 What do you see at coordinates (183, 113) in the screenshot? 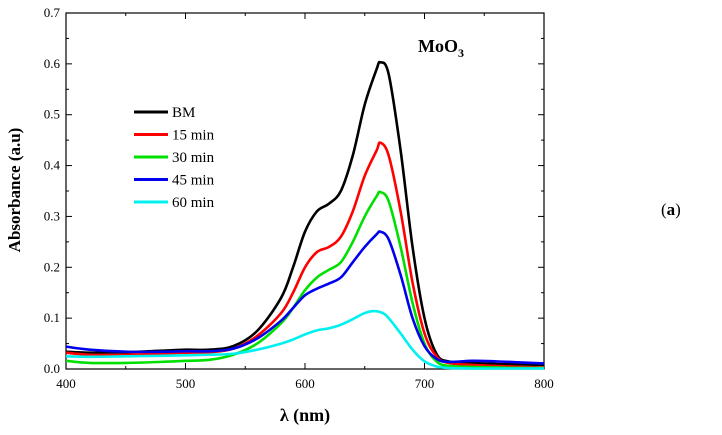
I see `legend-label-bm: BM` at bounding box center [183, 113].